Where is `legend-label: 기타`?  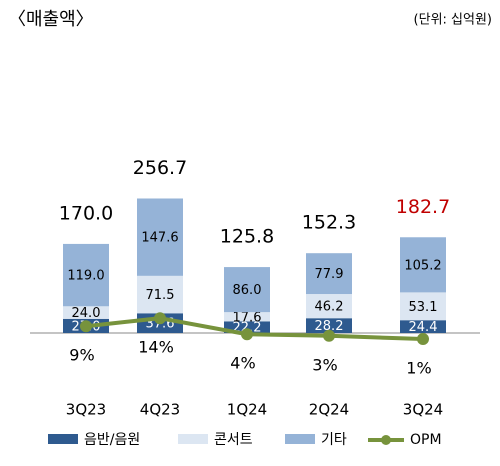 legend-label: 기타 is located at coordinates (334, 440).